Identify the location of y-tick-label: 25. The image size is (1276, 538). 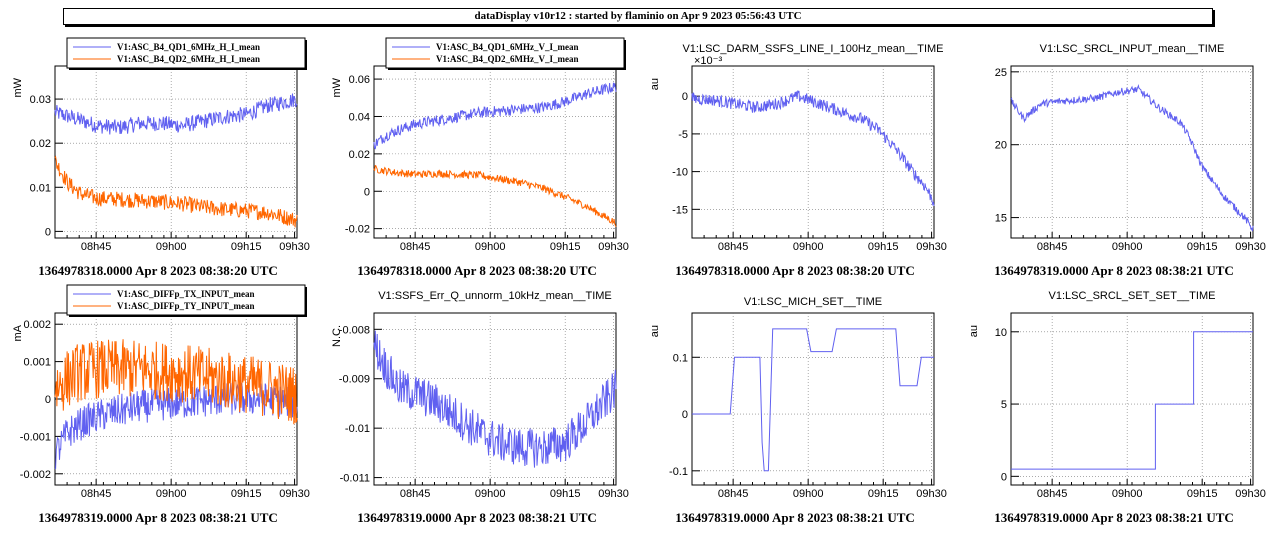
(1001, 73).